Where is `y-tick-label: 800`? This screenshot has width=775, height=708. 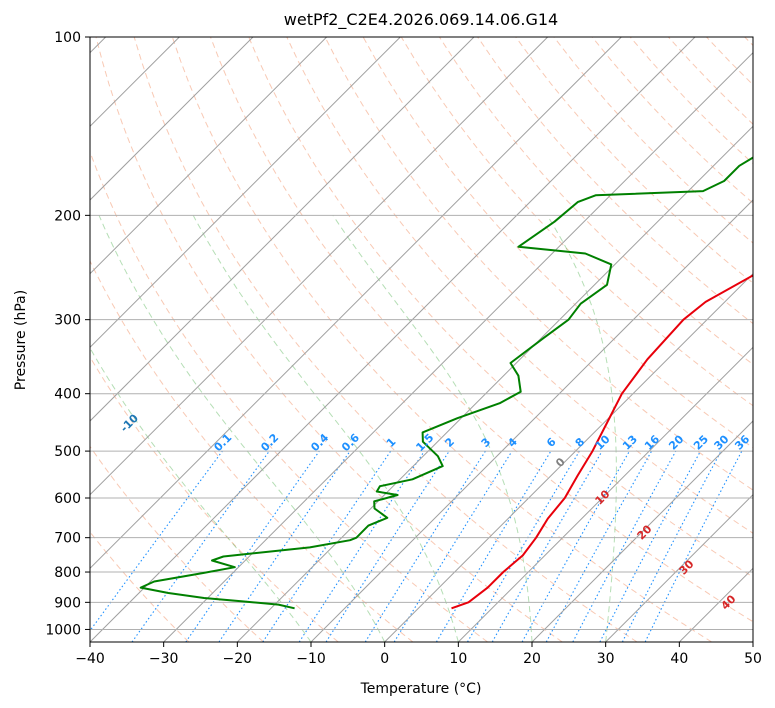
y-tick-label: 800 is located at coordinates (67, 573).